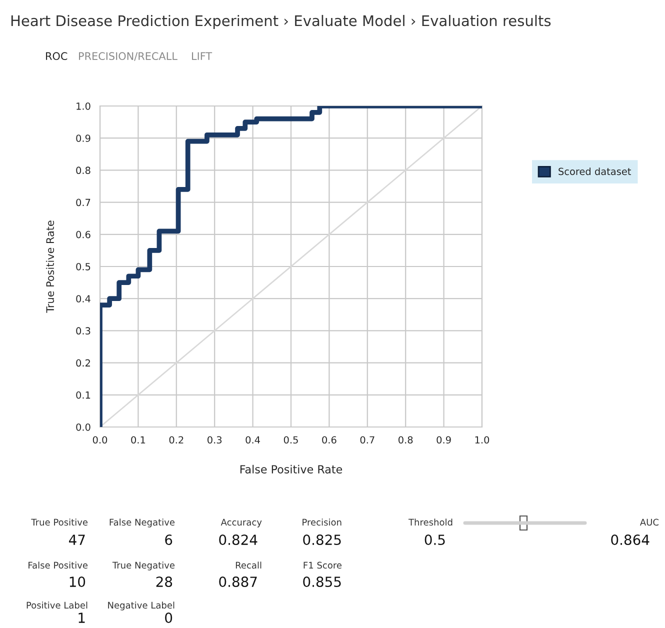 Image resolution: width=665 pixels, height=628 pixels. Describe the element at coordinates (329, 440) in the screenshot. I see `x-tick-label: 0.6` at that location.